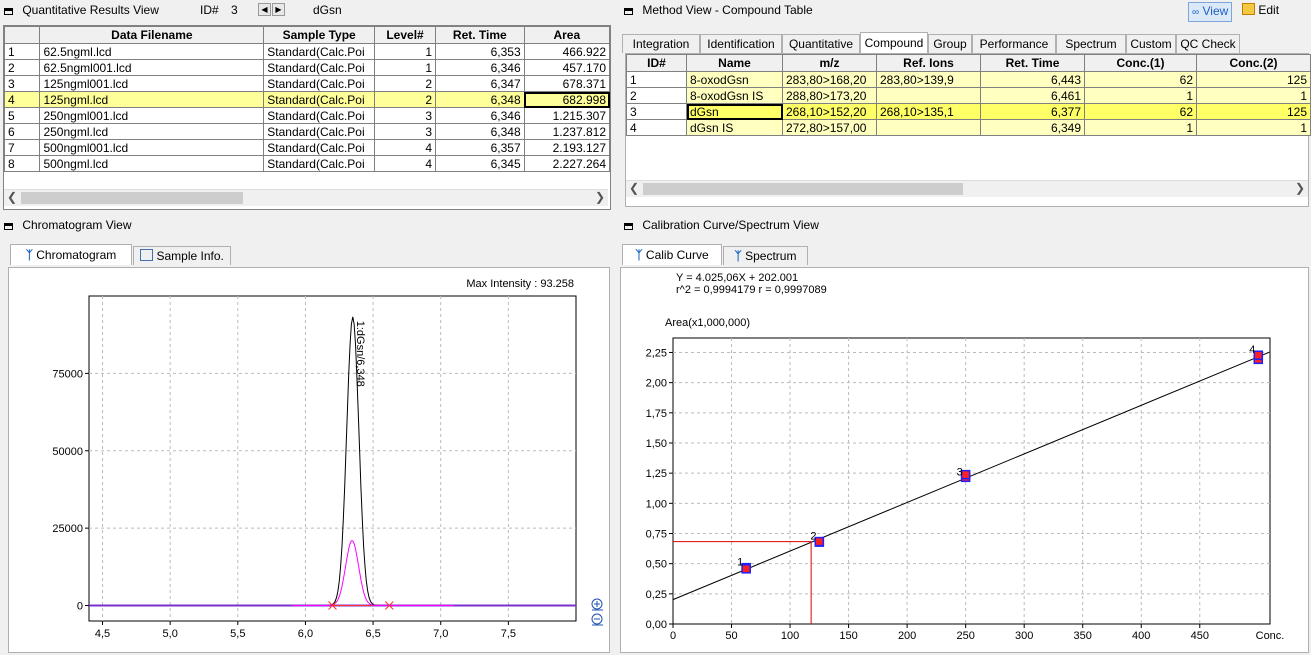 The width and height of the screenshot is (1311, 655). What do you see at coordinates (928, 111) in the screenshot?
I see `ref-ions-cell: 268,10>135,1` at bounding box center [928, 111].